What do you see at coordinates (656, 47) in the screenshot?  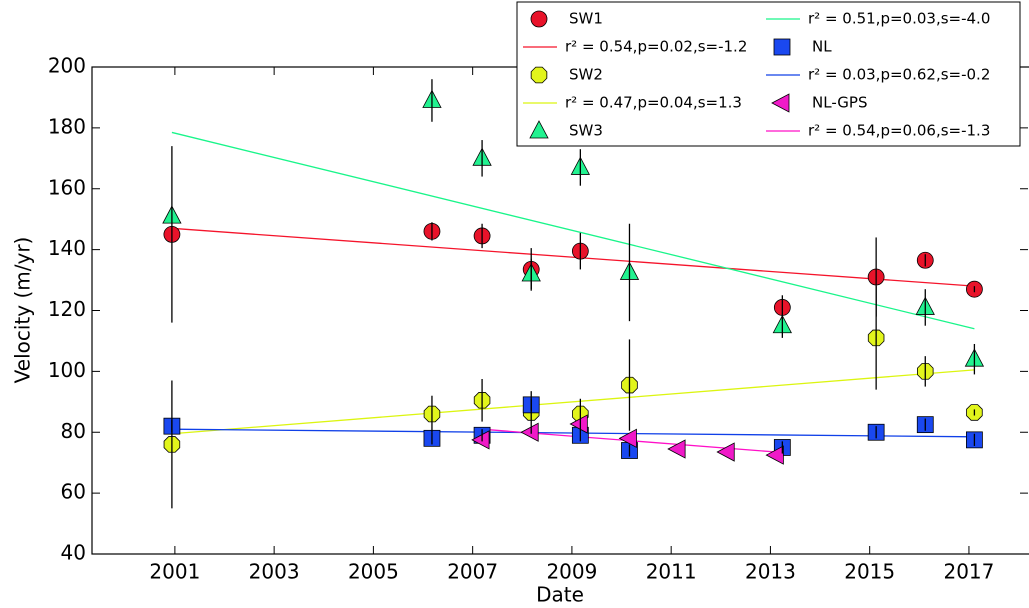 I see `legend-label: r² = 0.54,p=0.02,s=-1.2` at bounding box center [656, 47].